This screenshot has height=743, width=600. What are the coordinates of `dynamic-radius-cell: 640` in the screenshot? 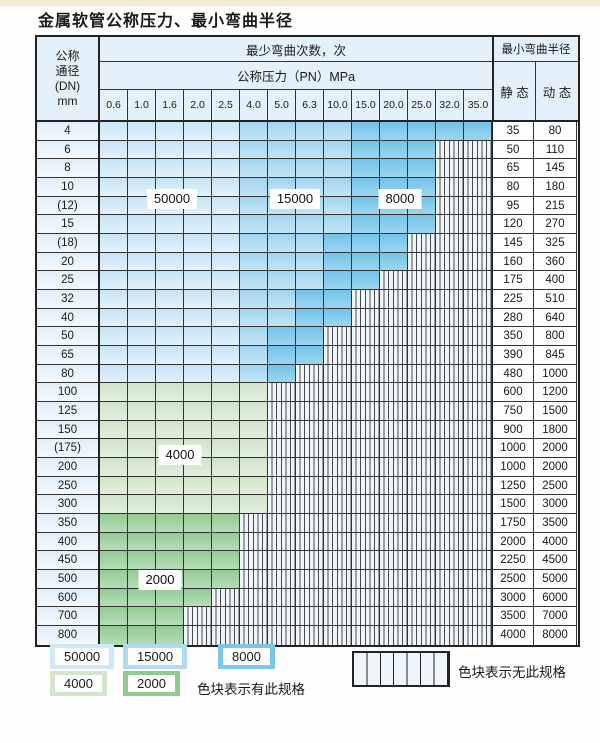 It's located at (555, 318).